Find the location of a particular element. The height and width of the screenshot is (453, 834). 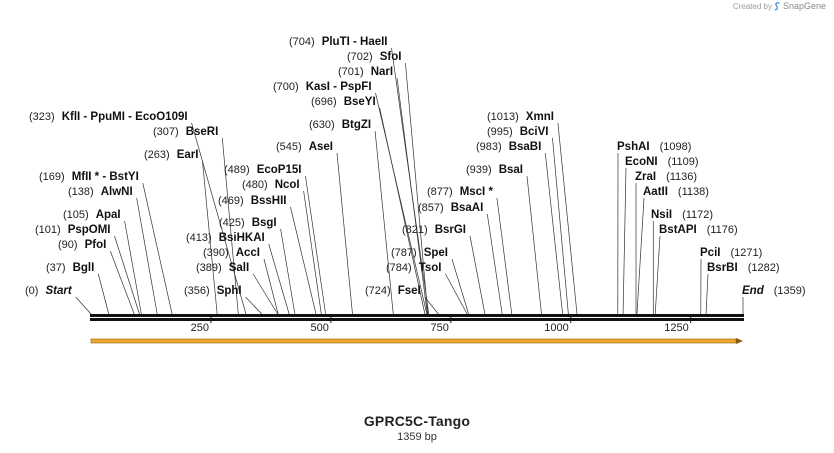

site-msci: (877) MscI * is located at coordinates (460, 192).